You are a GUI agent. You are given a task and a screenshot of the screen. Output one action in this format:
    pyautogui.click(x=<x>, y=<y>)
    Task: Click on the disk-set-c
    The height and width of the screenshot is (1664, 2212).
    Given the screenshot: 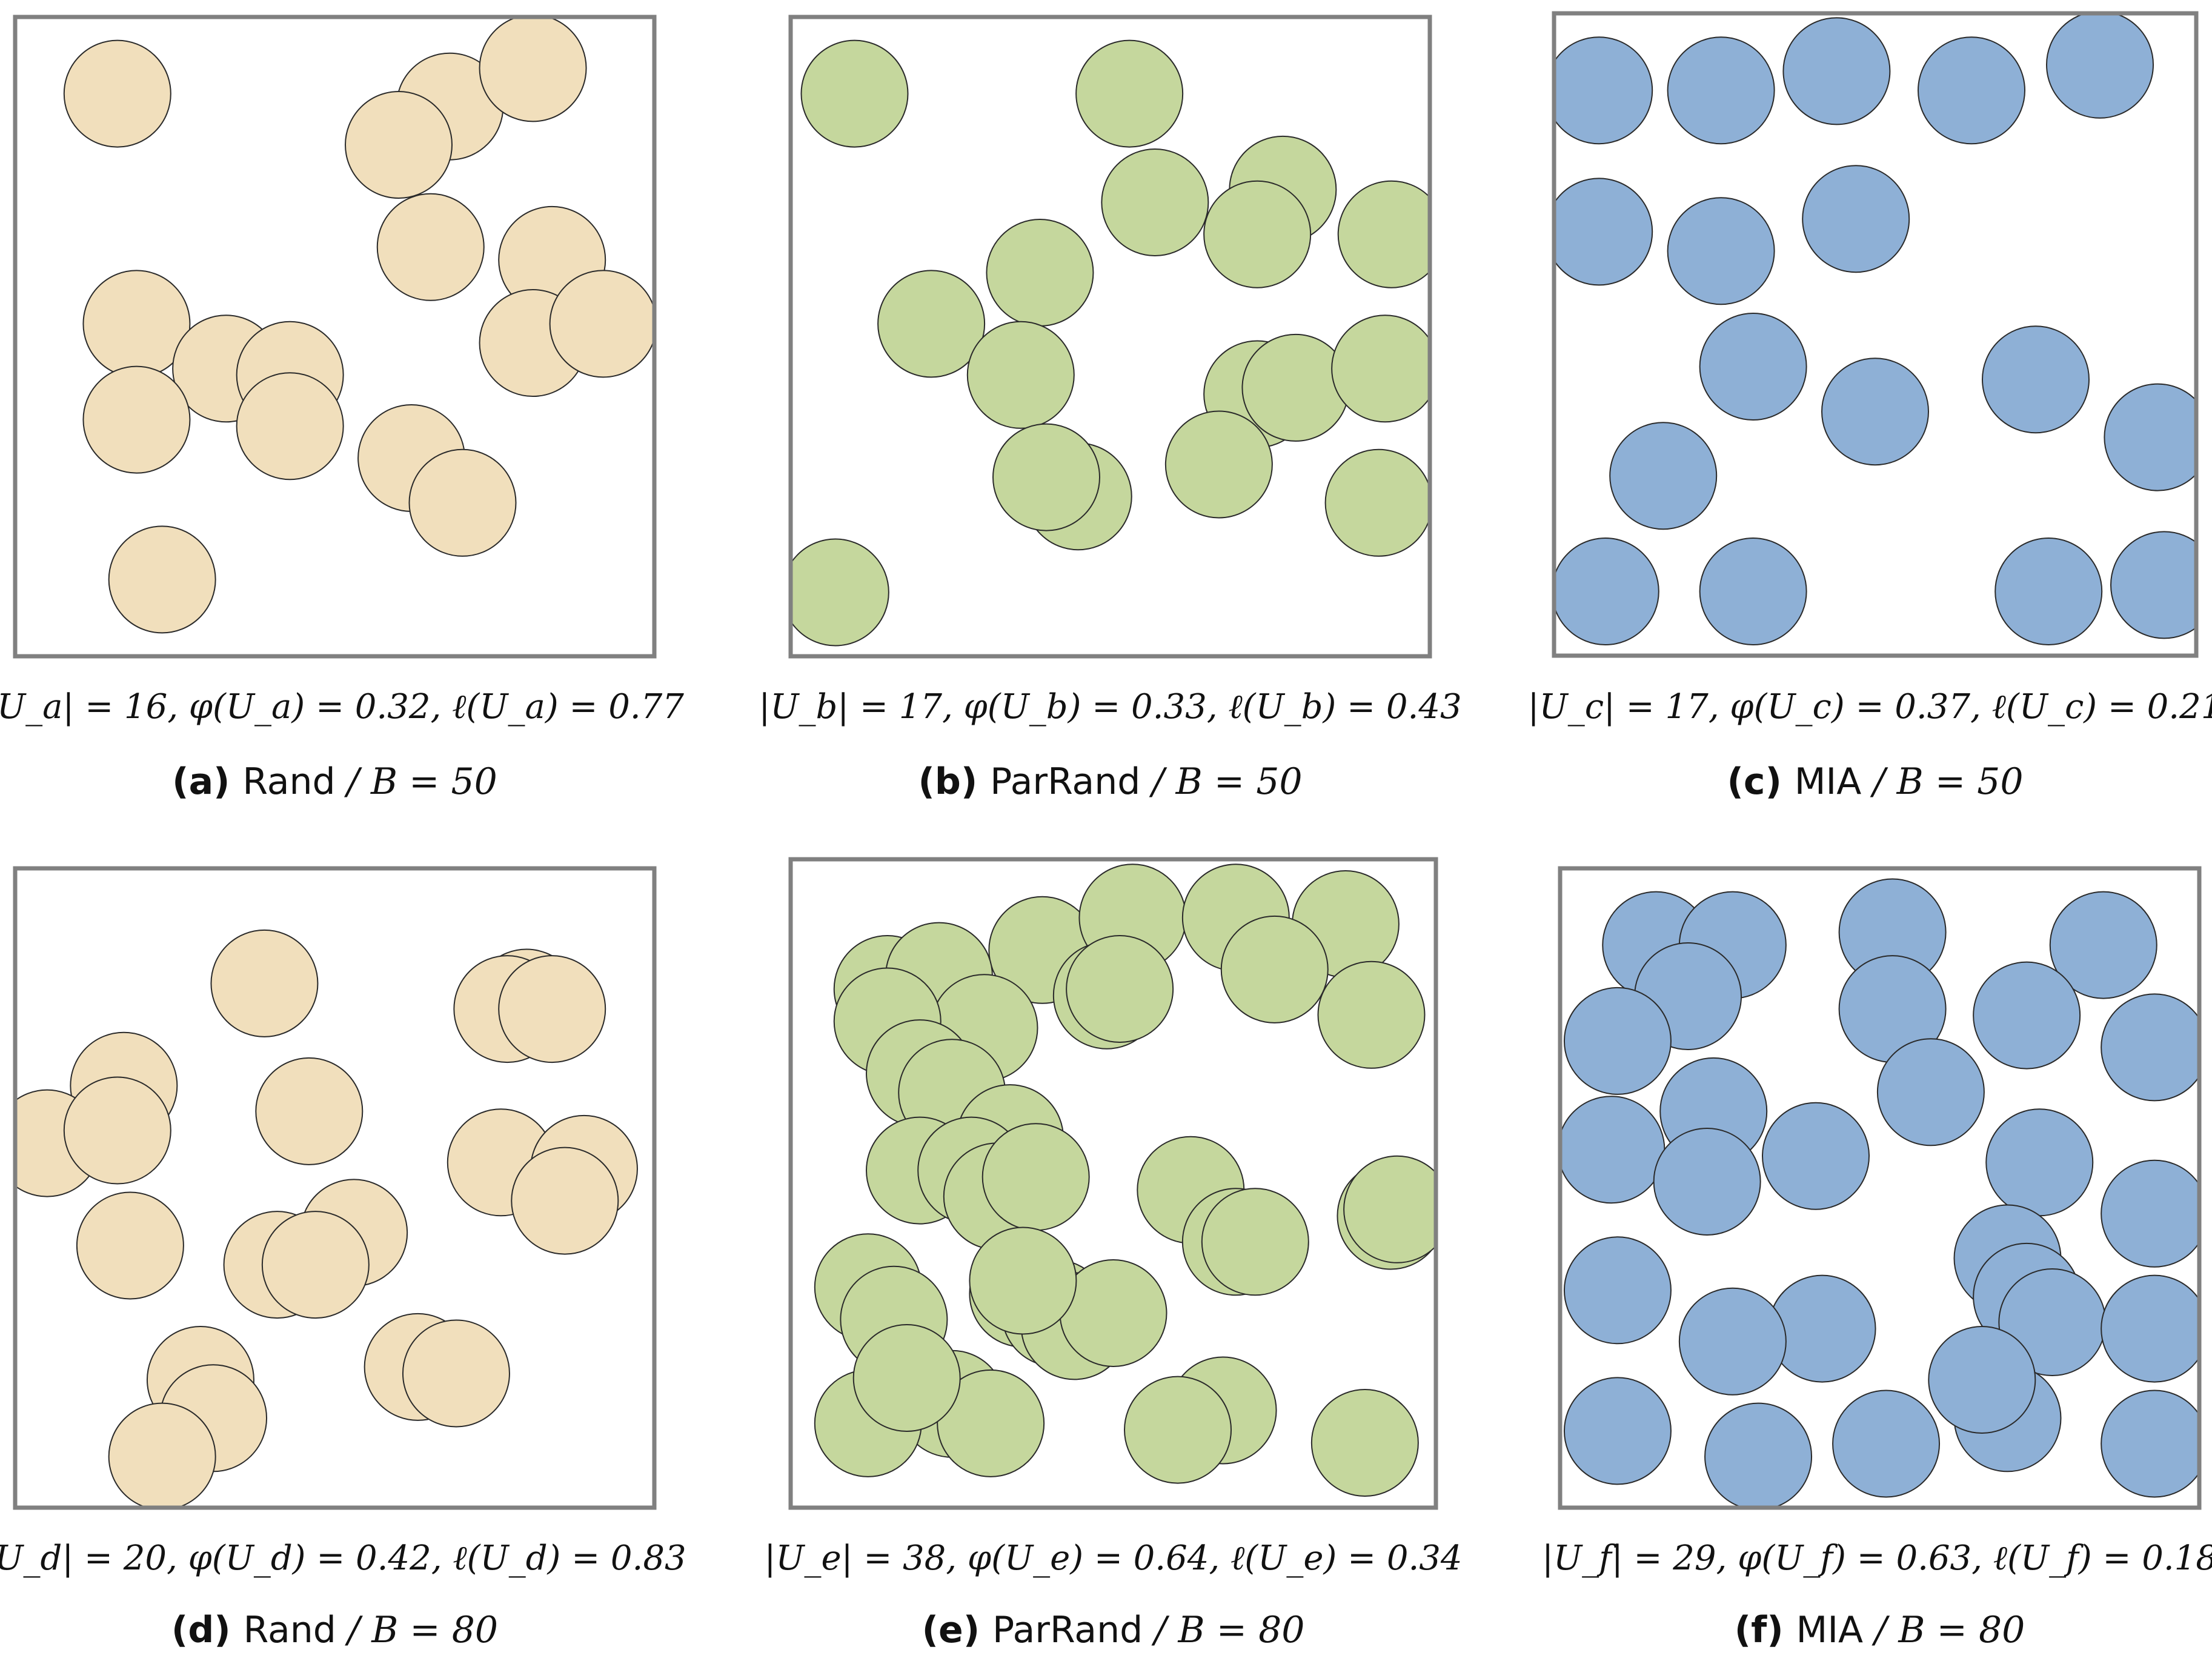 What is the action you would take?
    pyautogui.click(x=1875, y=329)
    